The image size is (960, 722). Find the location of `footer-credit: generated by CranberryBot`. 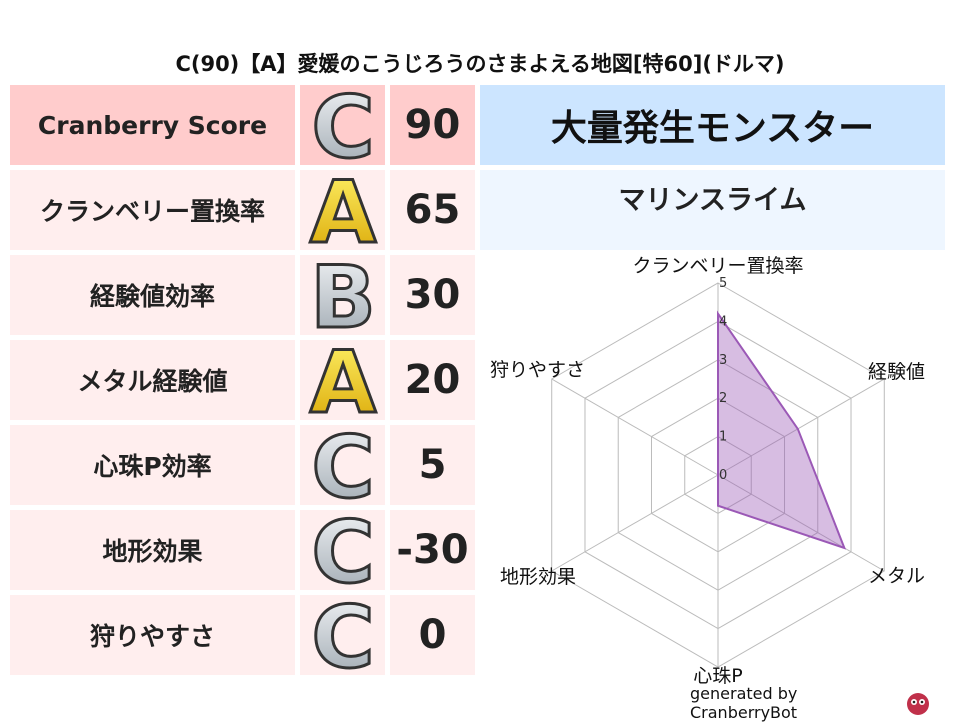

footer-credit: generated by CranberryBot is located at coordinates (810, 703).